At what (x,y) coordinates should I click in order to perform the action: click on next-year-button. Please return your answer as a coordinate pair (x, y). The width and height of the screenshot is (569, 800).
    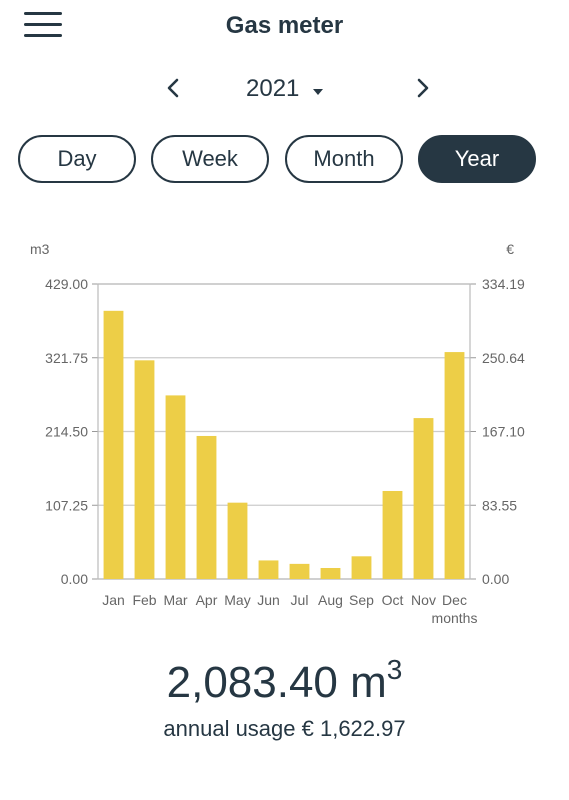
    Looking at the image, I should click on (423, 88).